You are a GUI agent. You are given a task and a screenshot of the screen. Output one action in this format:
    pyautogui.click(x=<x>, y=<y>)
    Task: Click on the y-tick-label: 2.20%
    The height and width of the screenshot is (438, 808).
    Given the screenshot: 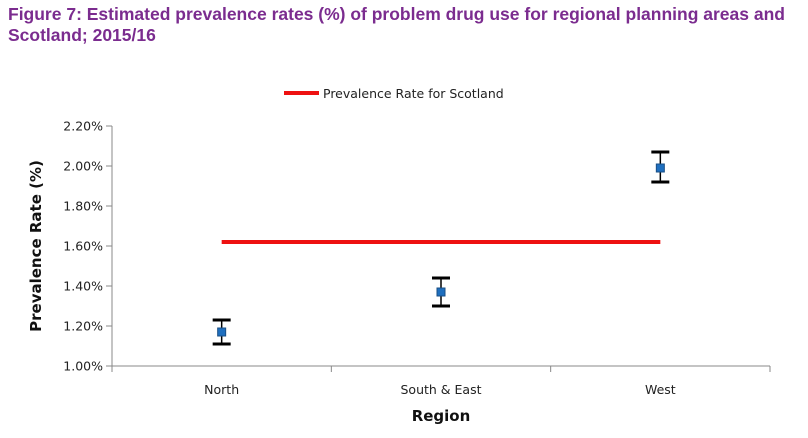 What is the action you would take?
    pyautogui.click(x=83, y=126)
    